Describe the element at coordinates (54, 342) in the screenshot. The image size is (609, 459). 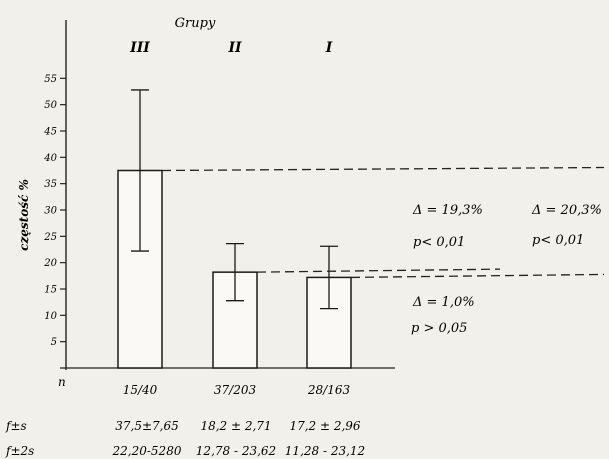
I see `y-tick-label: 5` at that location.